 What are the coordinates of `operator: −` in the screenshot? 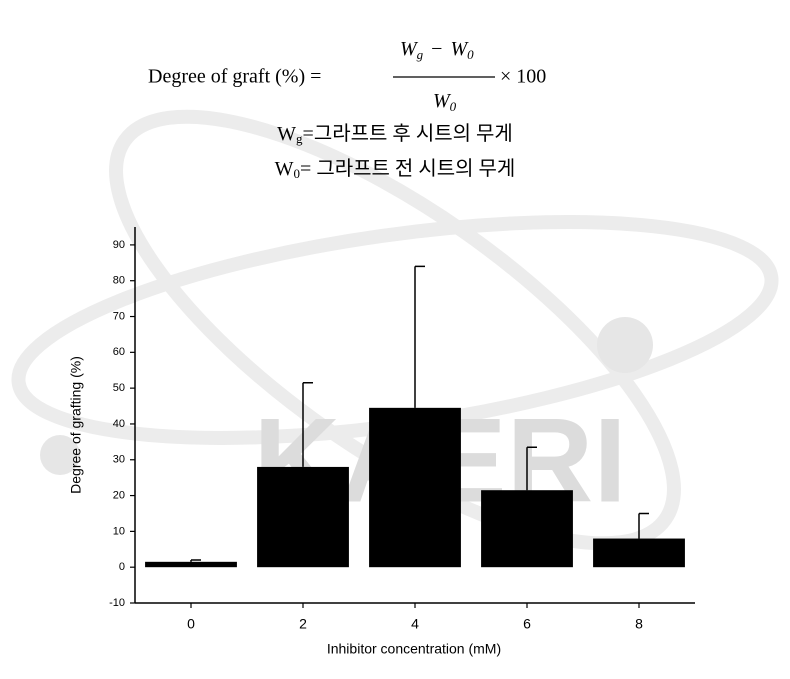 It's located at (436, 49).